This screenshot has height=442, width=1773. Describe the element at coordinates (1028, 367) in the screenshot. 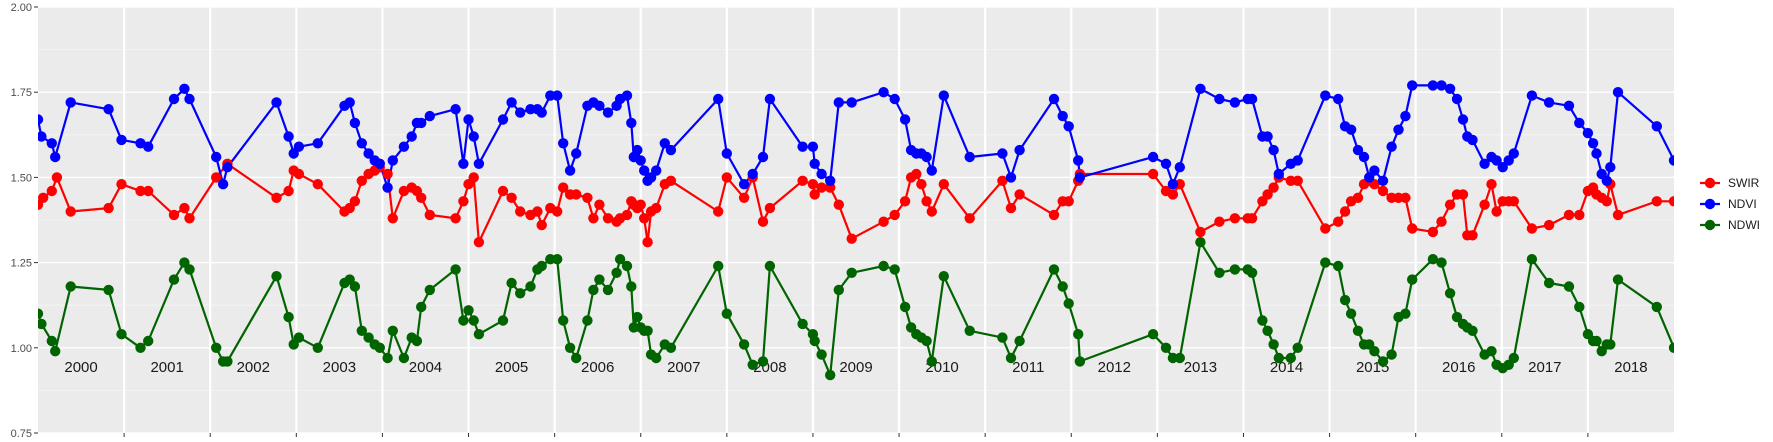

I see `year-label-2011: 2011` at that location.